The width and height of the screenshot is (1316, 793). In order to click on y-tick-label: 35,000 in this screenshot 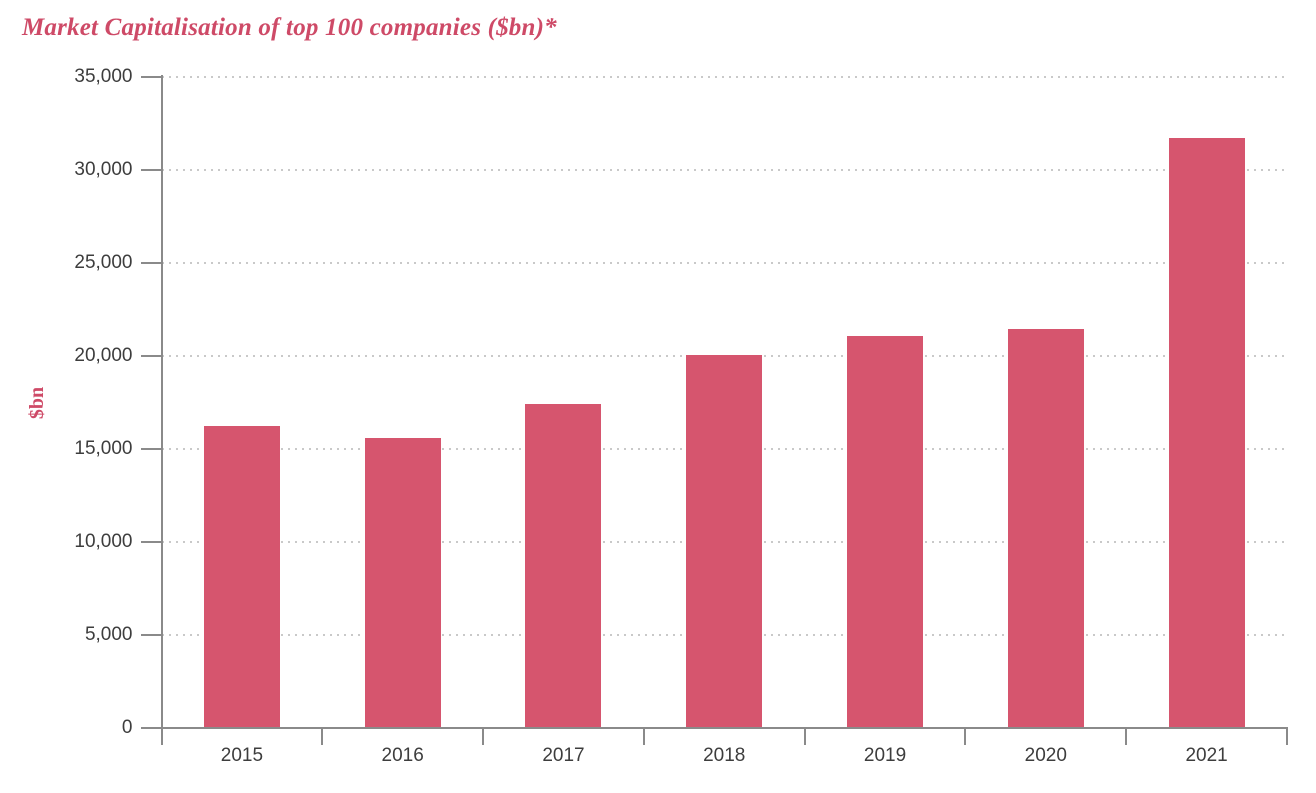, I will do `click(103, 76)`.